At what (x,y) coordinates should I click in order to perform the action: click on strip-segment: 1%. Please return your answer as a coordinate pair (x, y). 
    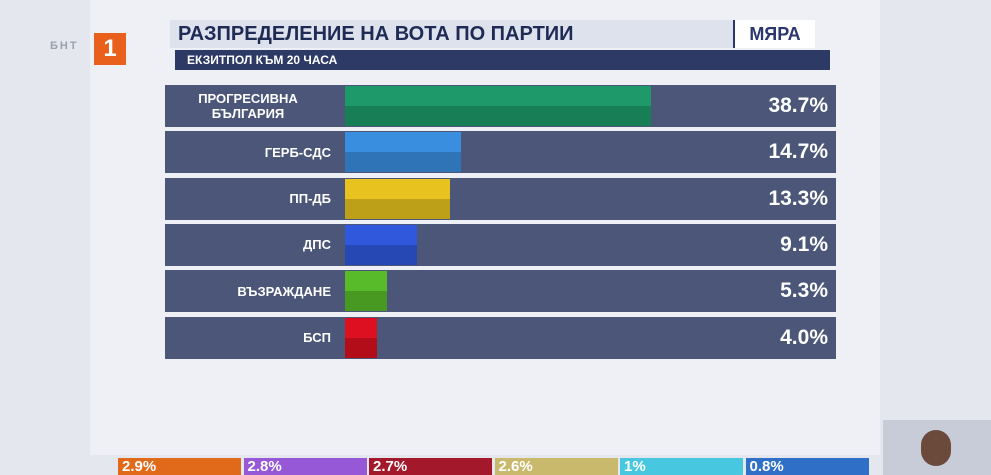
    Looking at the image, I should click on (681, 466).